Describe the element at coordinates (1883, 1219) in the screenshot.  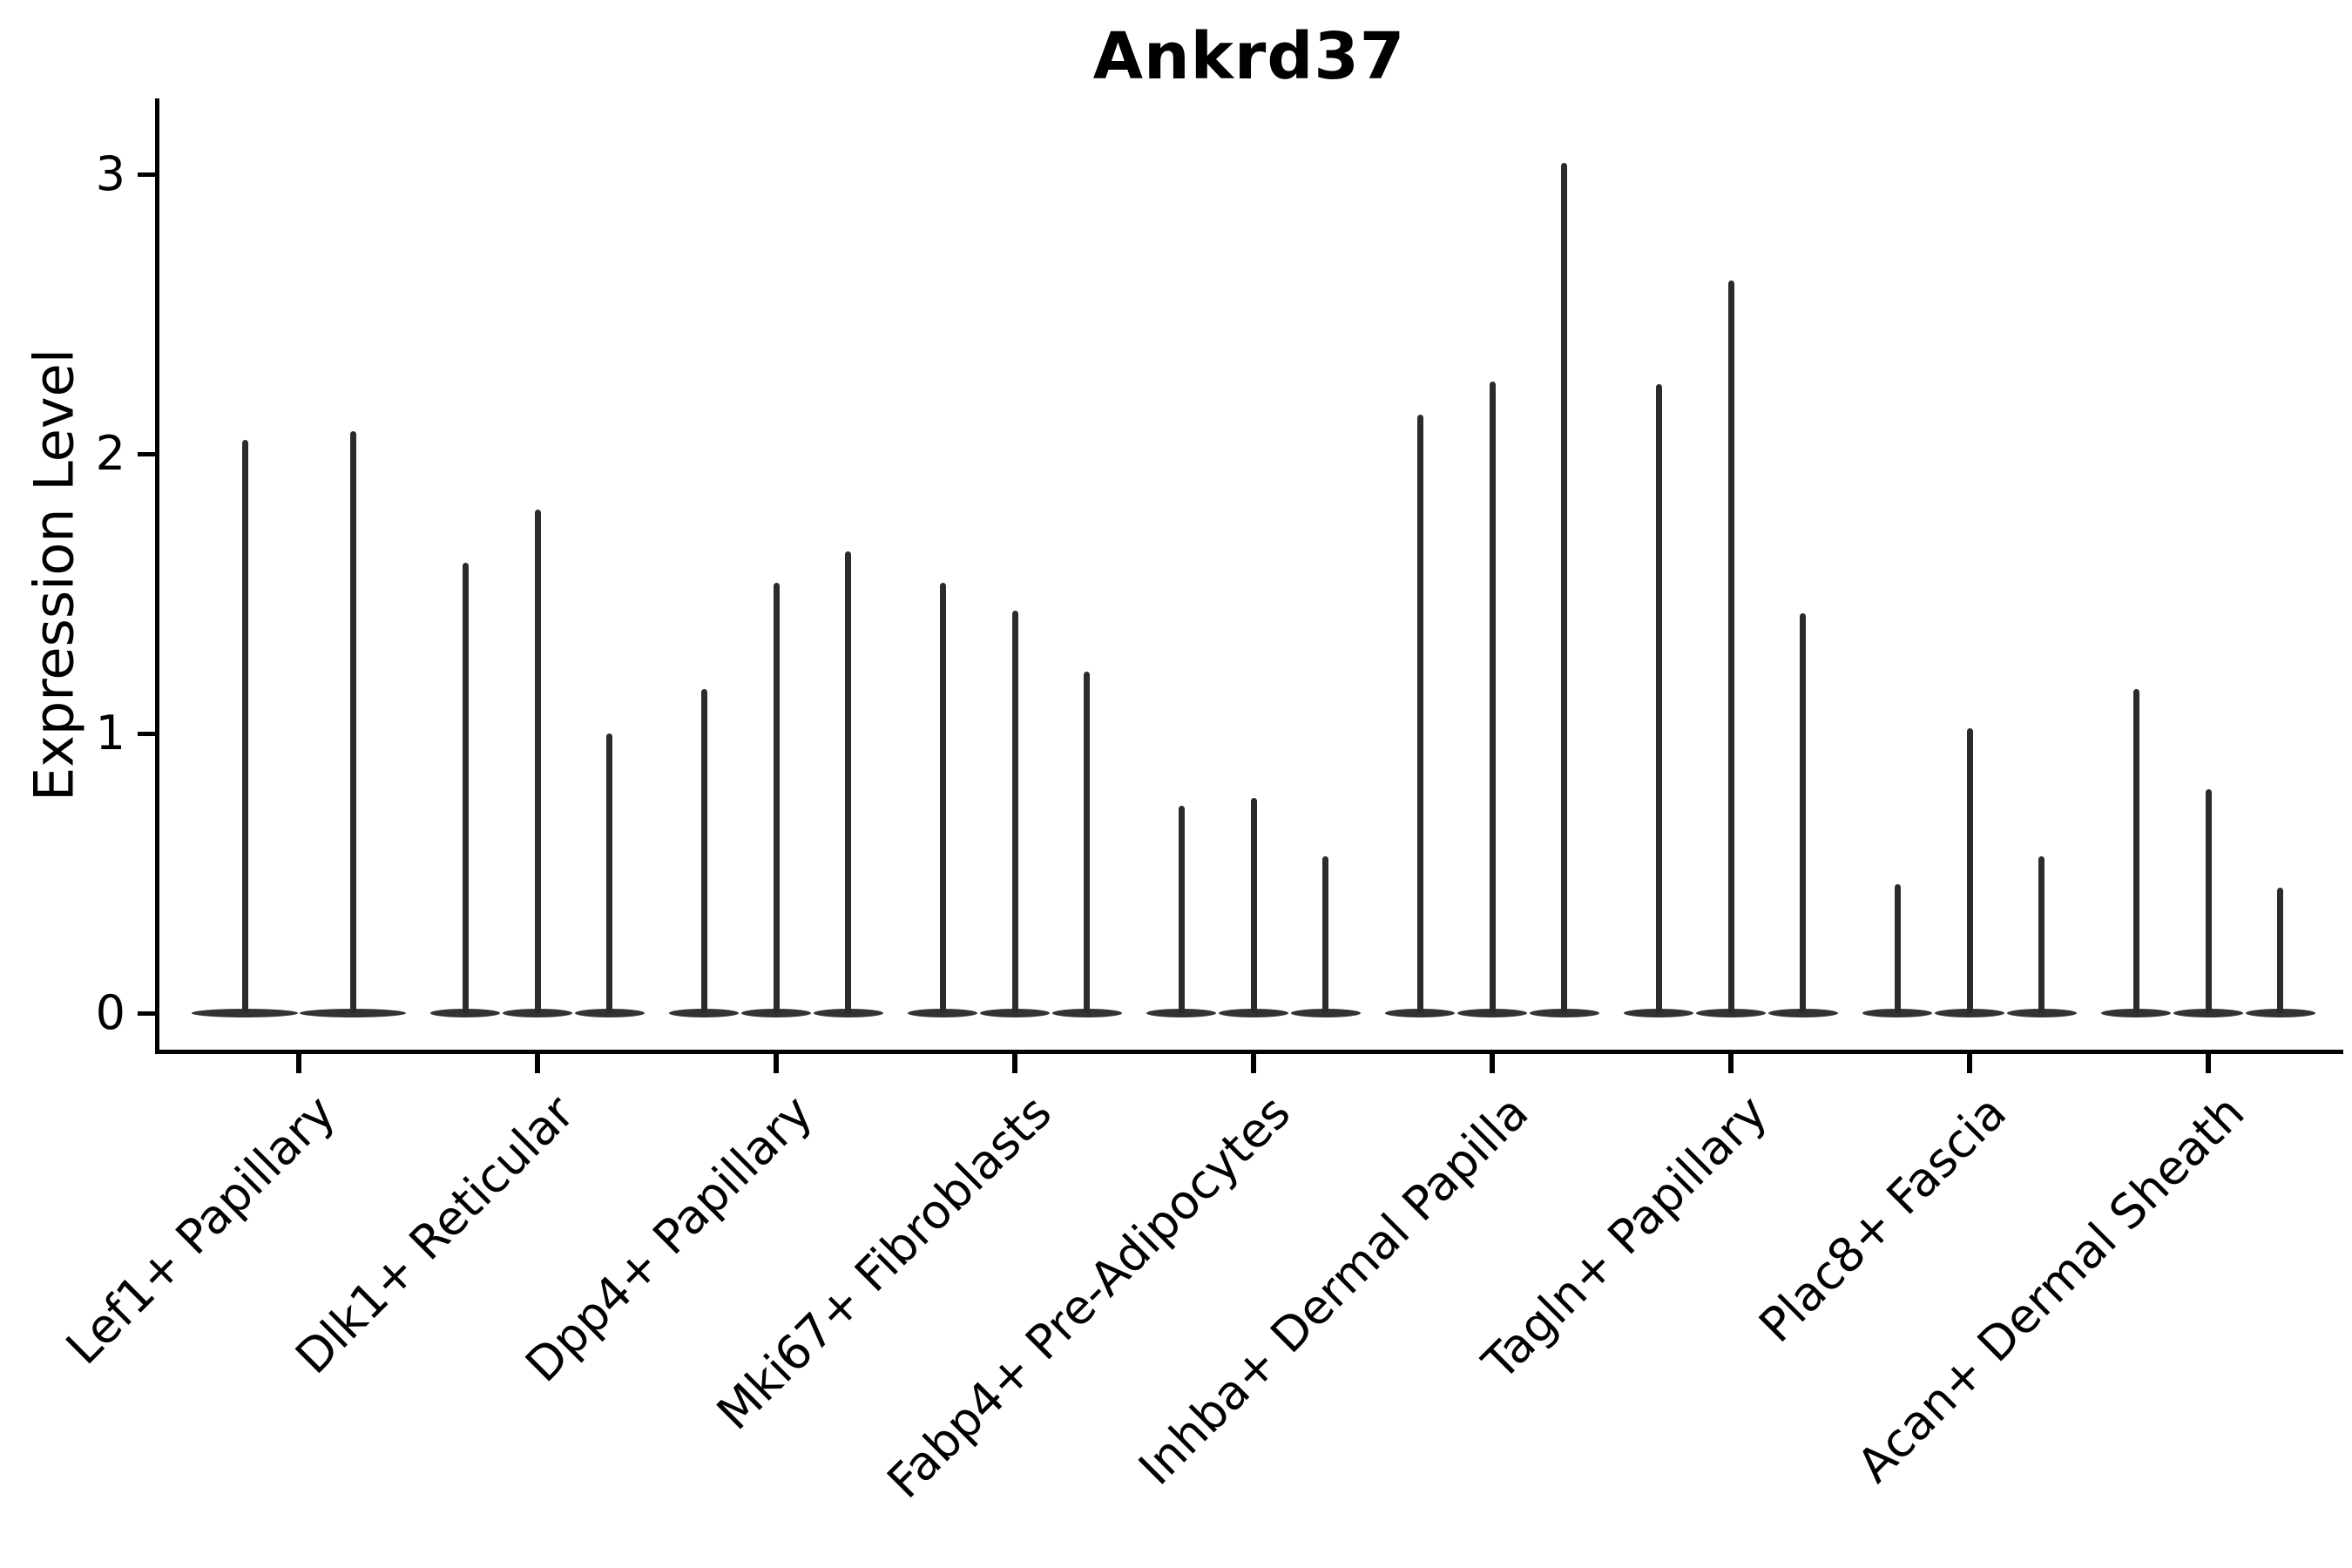
I see `x-axis-label: Plac8+ Fascia` at that location.